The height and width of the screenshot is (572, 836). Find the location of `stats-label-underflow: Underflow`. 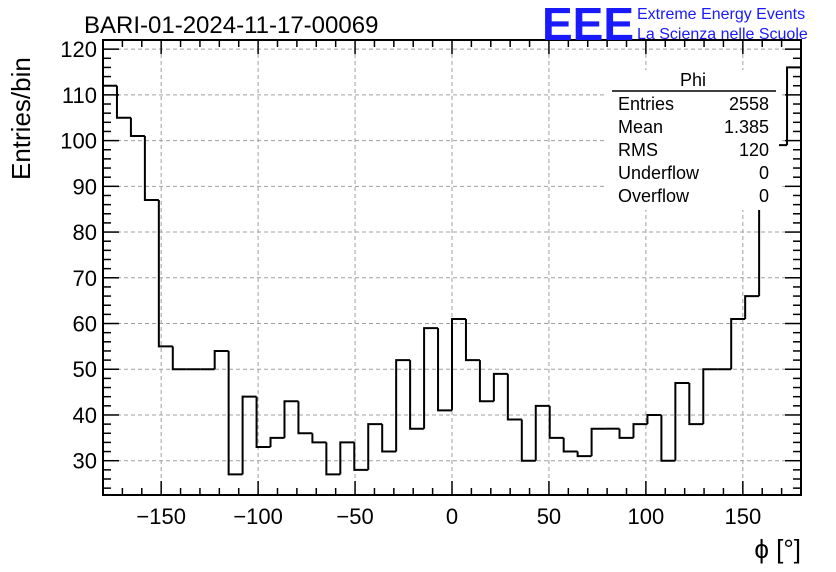

stats-label-underflow: Underflow is located at coordinates (659, 173).